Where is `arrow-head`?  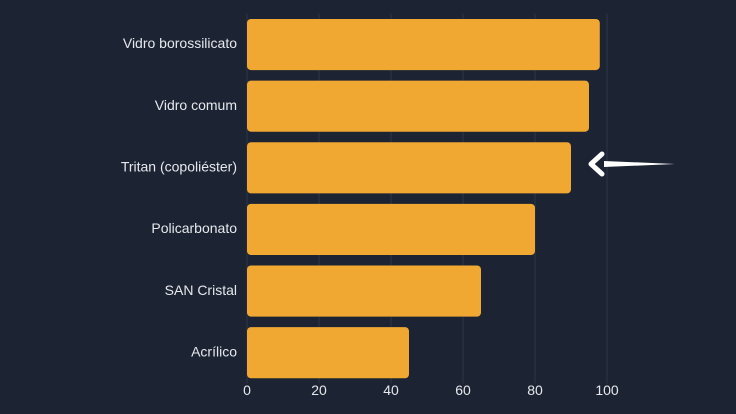
arrow-head is located at coordinates (596, 164).